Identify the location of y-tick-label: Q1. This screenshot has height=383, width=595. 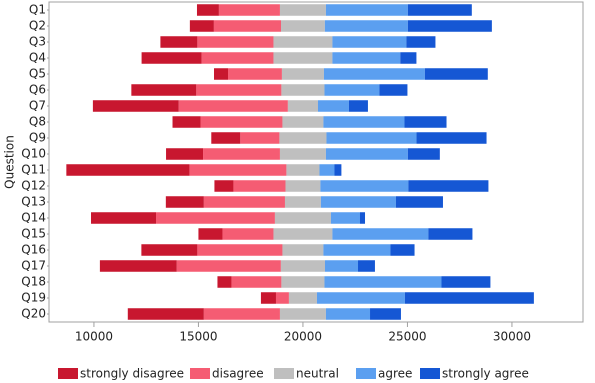
(37, 10).